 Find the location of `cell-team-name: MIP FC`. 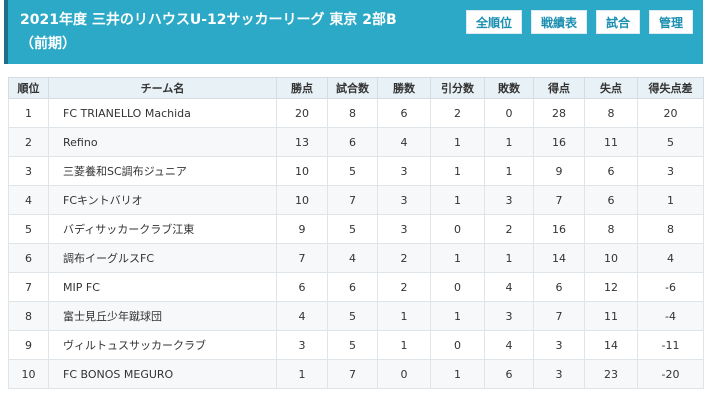

cell-team-name: MIP FC is located at coordinates (162, 287).